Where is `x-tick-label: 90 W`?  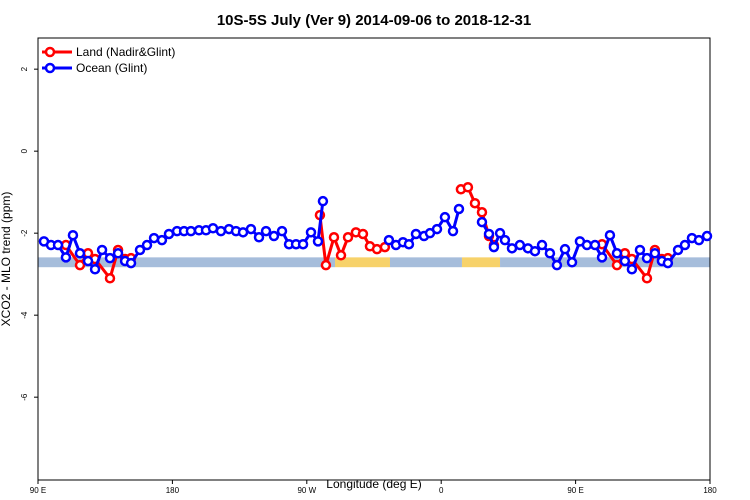
x-tick-label: 90 W is located at coordinates (306, 490).